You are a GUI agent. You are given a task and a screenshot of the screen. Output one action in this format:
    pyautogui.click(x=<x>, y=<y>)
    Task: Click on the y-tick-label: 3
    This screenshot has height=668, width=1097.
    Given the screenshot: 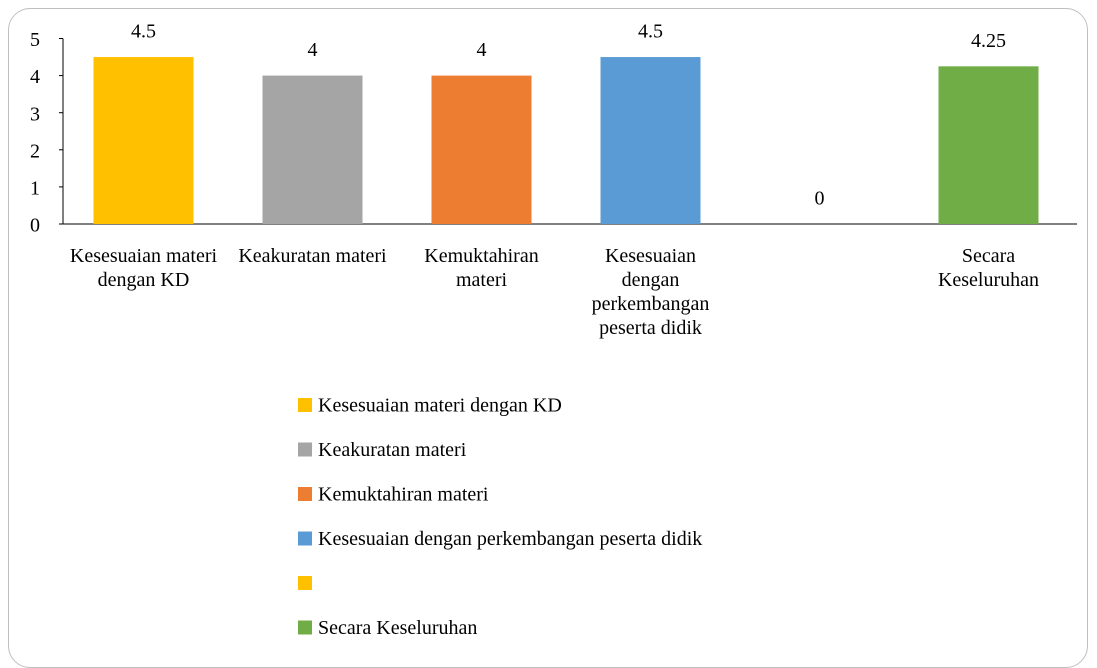 What is the action you would take?
    pyautogui.click(x=35, y=114)
    